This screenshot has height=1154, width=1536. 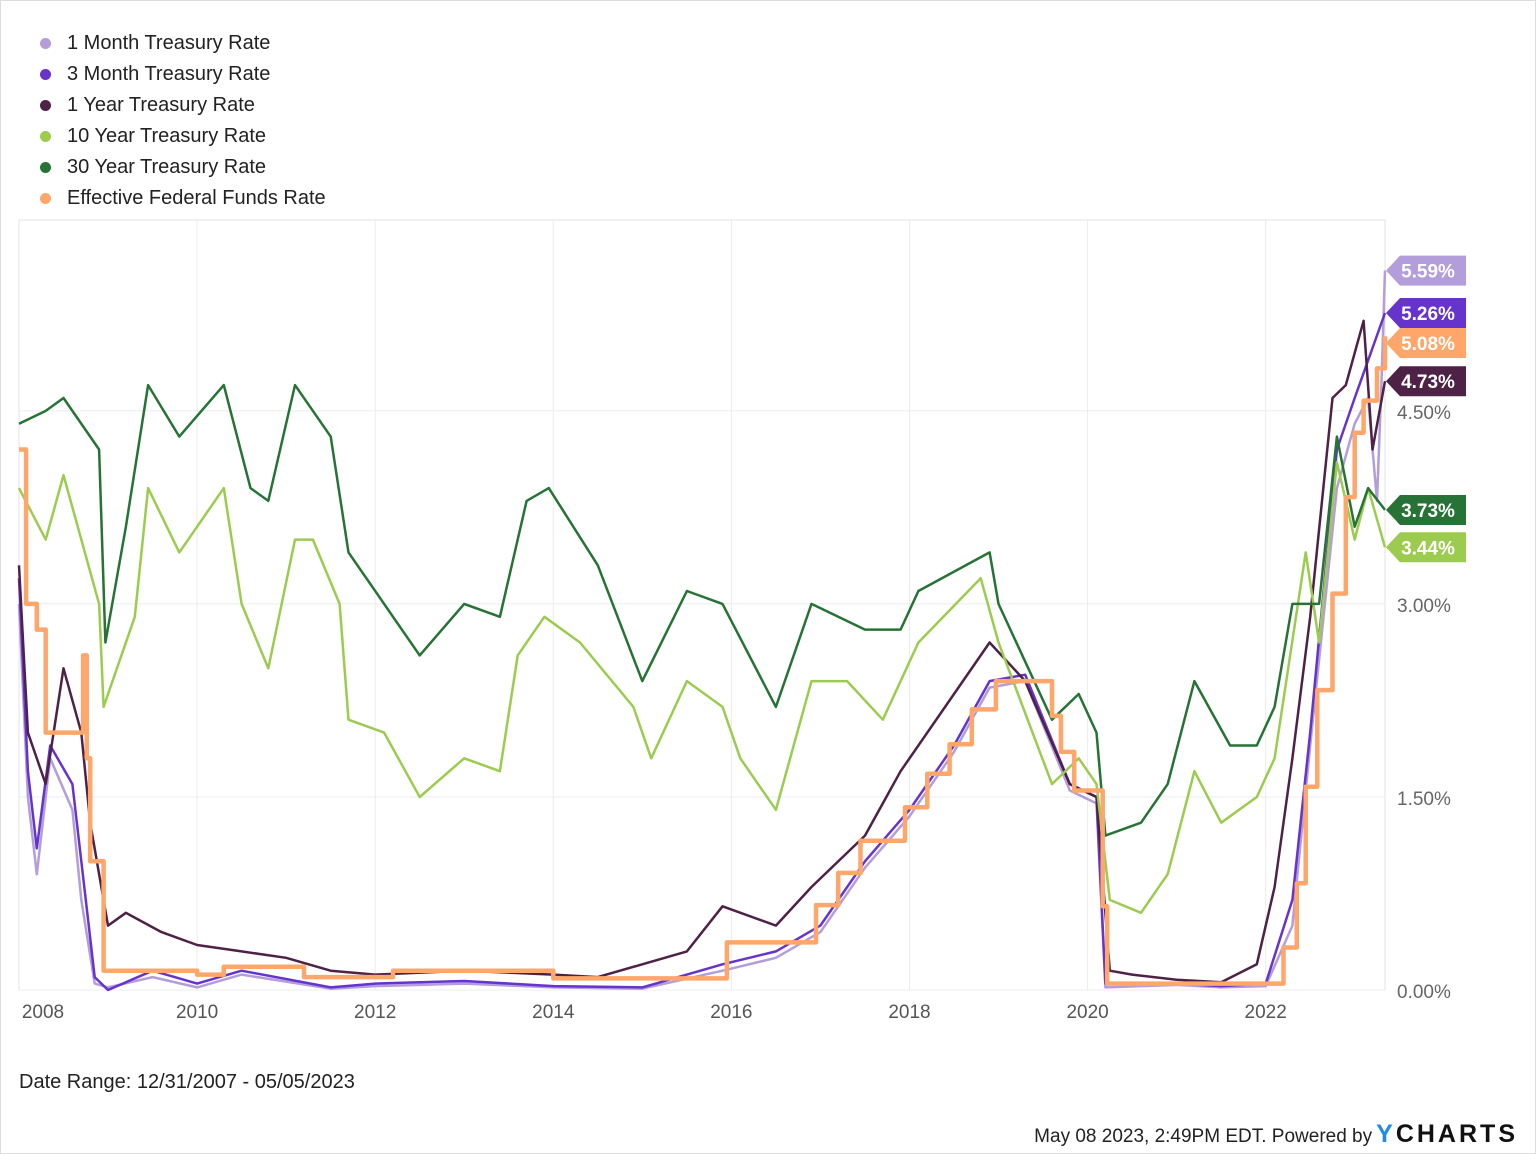 I want to click on y-tick-label: 0.00%, so click(x=1424, y=992).